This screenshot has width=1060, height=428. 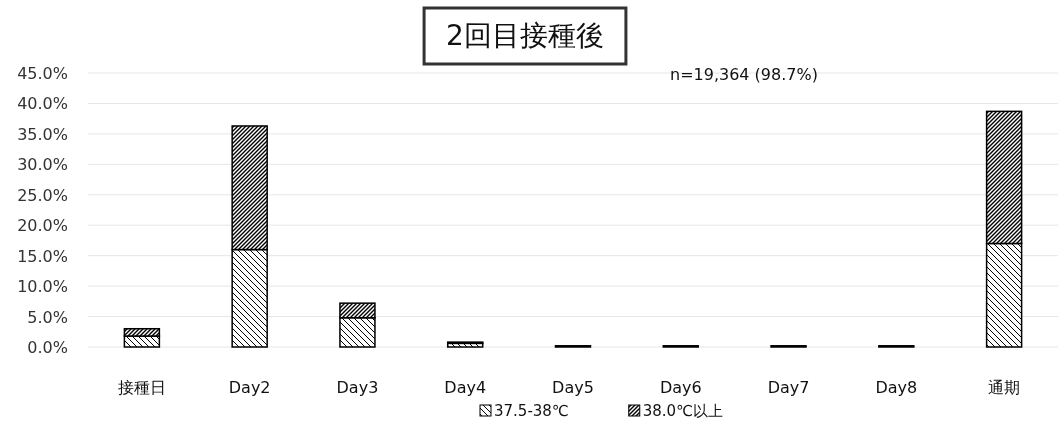 What do you see at coordinates (42, 104) in the screenshot?
I see `y-tick-label: 40.0%` at bounding box center [42, 104].